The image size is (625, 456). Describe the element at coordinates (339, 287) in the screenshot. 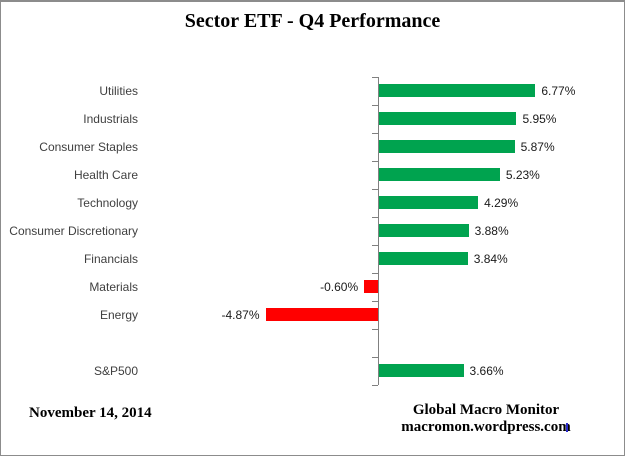

I see `value-label: -0.60%` at that location.